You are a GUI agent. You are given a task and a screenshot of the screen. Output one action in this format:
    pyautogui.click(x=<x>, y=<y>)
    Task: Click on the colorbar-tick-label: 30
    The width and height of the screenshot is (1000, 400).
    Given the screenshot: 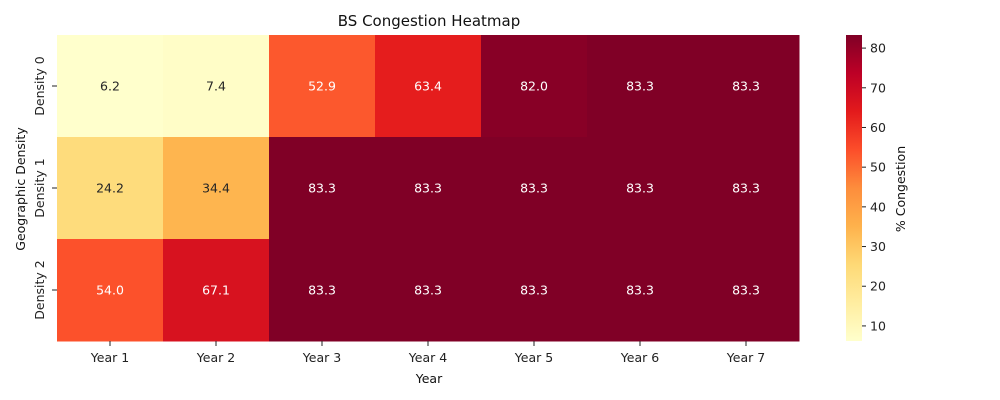 What is the action you would take?
    pyautogui.click(x=878, y=246)
    